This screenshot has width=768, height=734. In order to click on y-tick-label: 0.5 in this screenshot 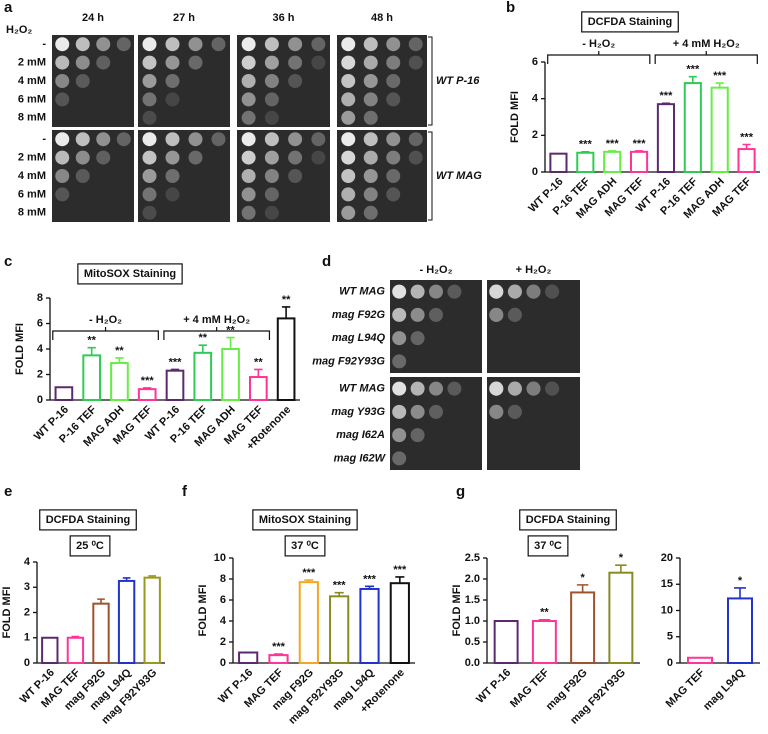, I will do `click(472, 642)`.